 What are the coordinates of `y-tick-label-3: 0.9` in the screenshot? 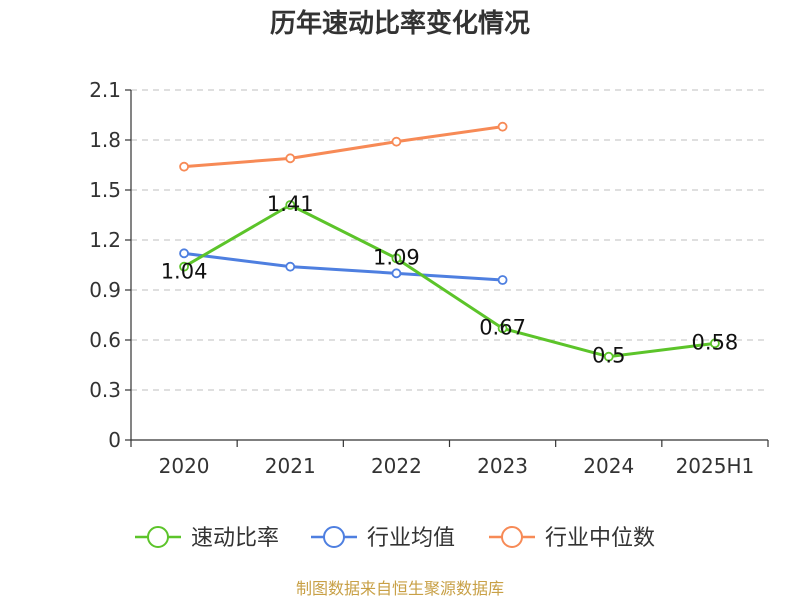 It's located at (105, 290).